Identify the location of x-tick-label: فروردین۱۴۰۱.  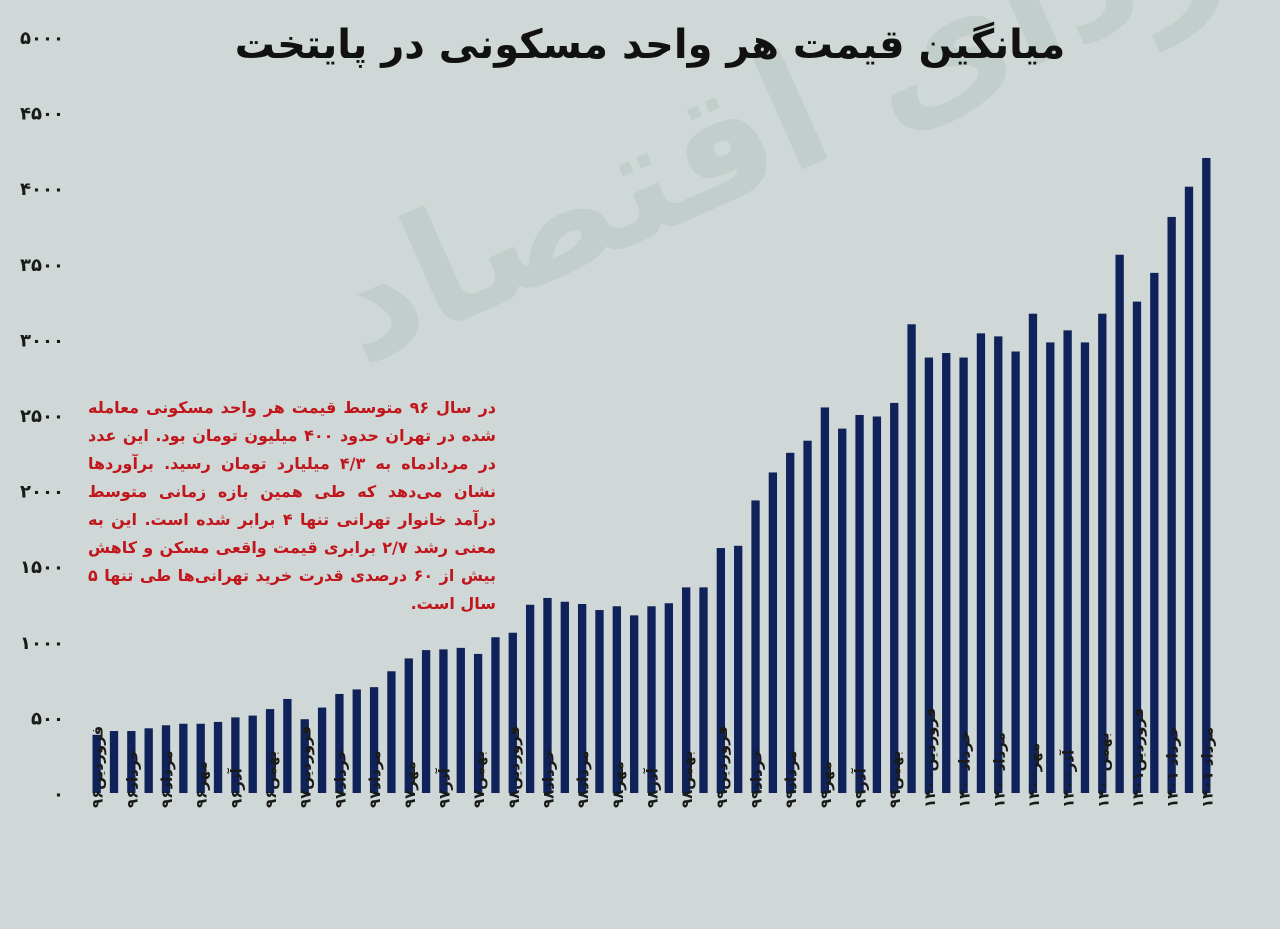
(1138, 757).